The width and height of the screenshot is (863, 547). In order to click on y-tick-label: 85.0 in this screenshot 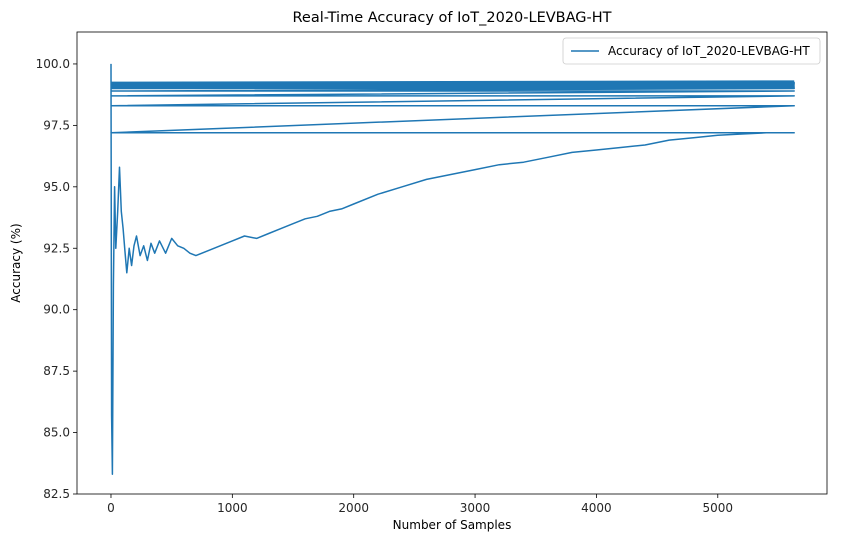, I will do `click(56, 433)`.